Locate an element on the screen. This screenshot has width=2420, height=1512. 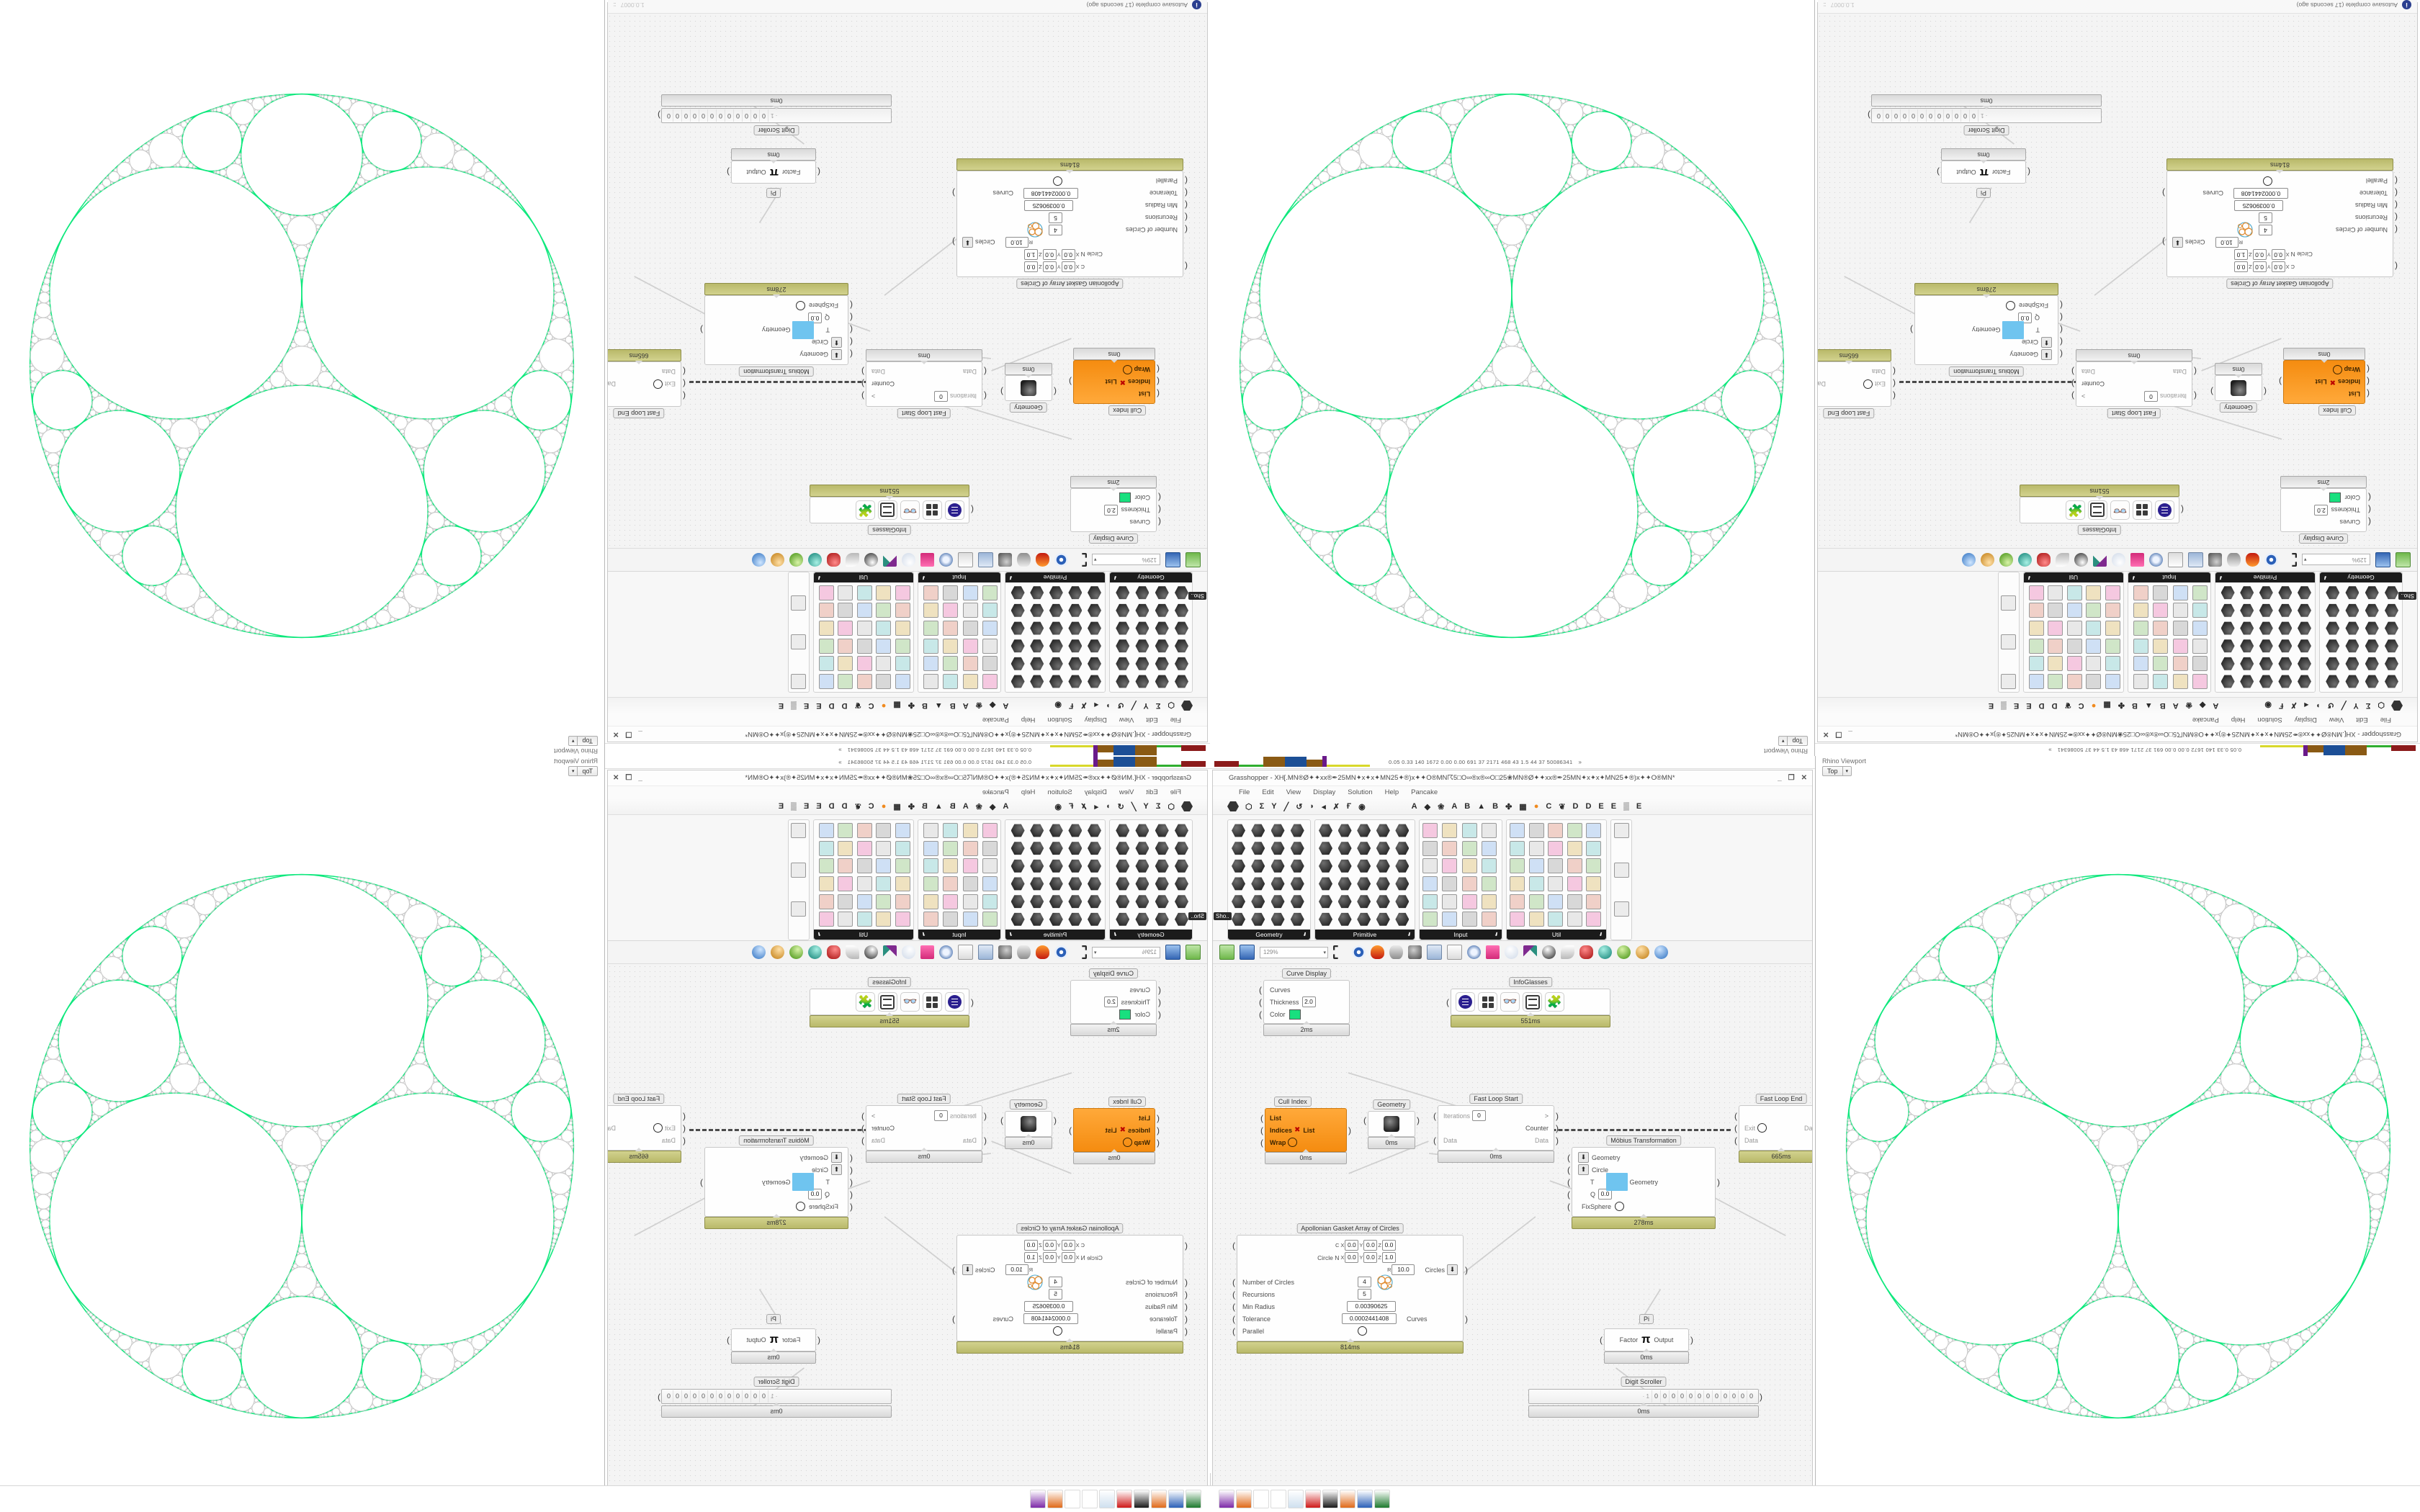
material-blue-icon is located at coordinates (1969, 560).